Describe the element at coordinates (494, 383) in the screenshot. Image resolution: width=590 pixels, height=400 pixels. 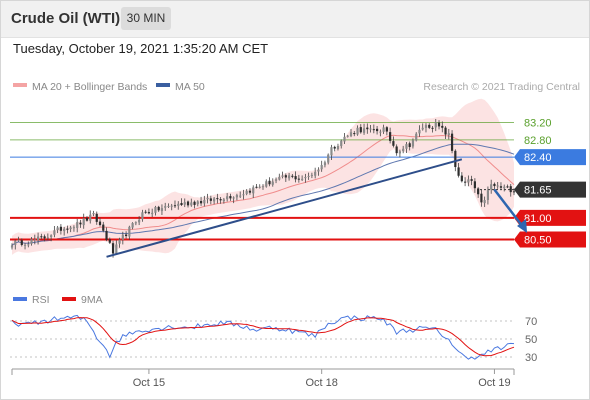
I see `x-tick-label-oct-19: Oct 19` at that location.